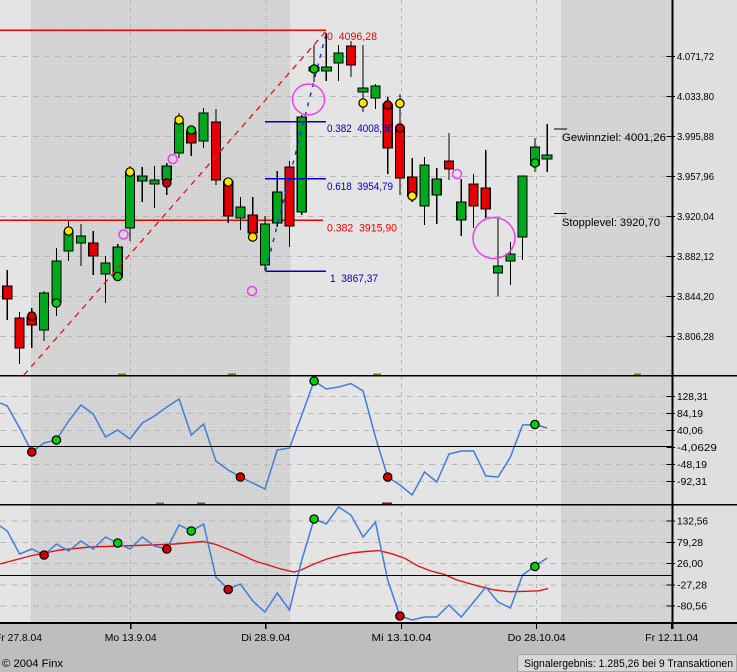 This screenshot has width=737, height=672. What do you see at coordinates (695, 177) in the screenshot?
I see `svg-text: 3.957,96` at bounding box center [695, 177].